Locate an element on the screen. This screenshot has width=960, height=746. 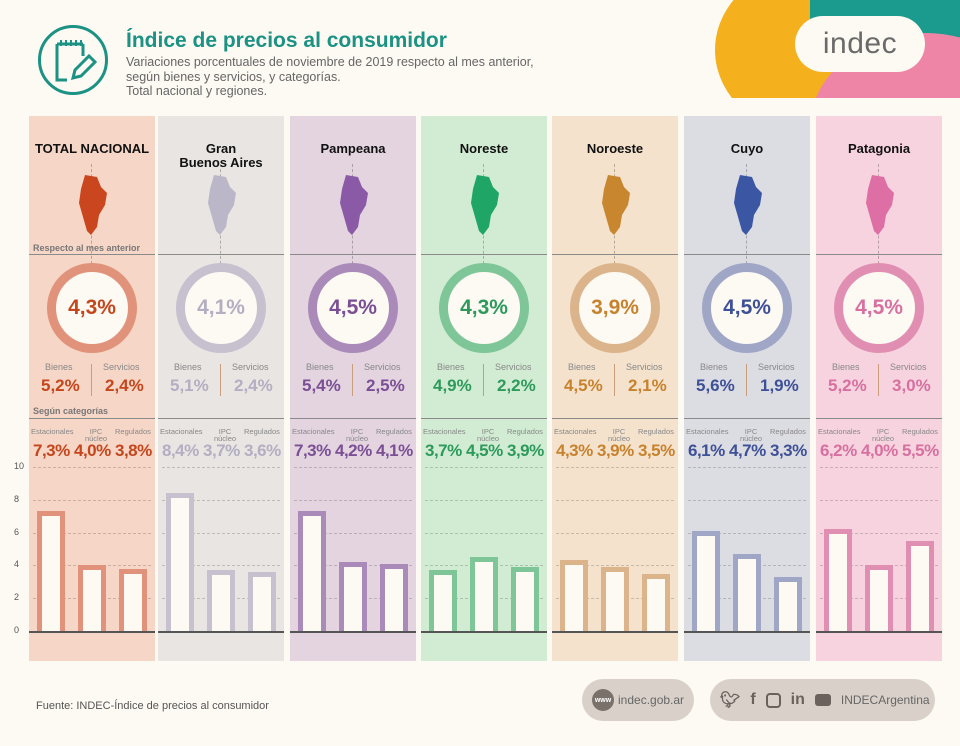
total-value: 4,3% is located at coordinates (484, 307).